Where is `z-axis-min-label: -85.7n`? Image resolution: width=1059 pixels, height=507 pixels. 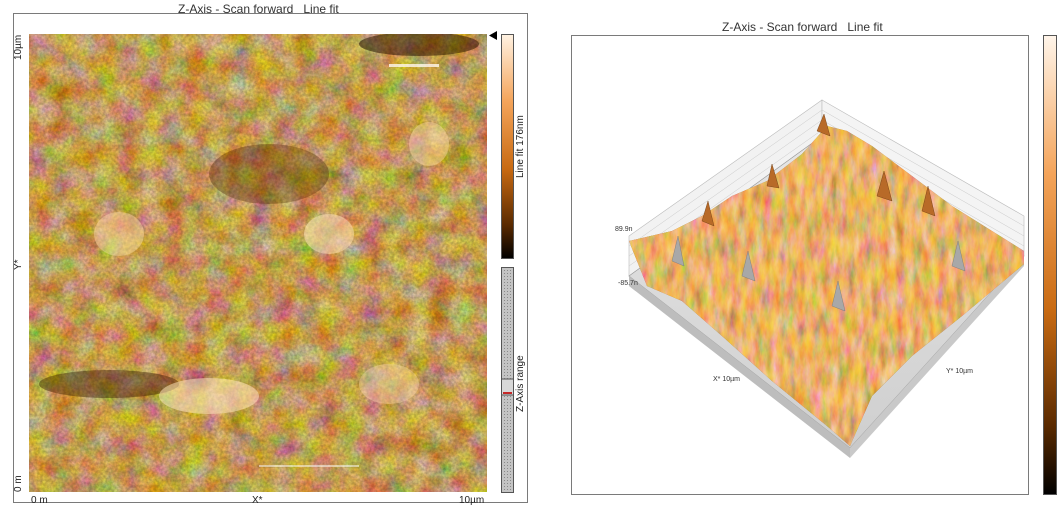
z-axis-min-label: -85.7n is located at coordinates (628, 283).